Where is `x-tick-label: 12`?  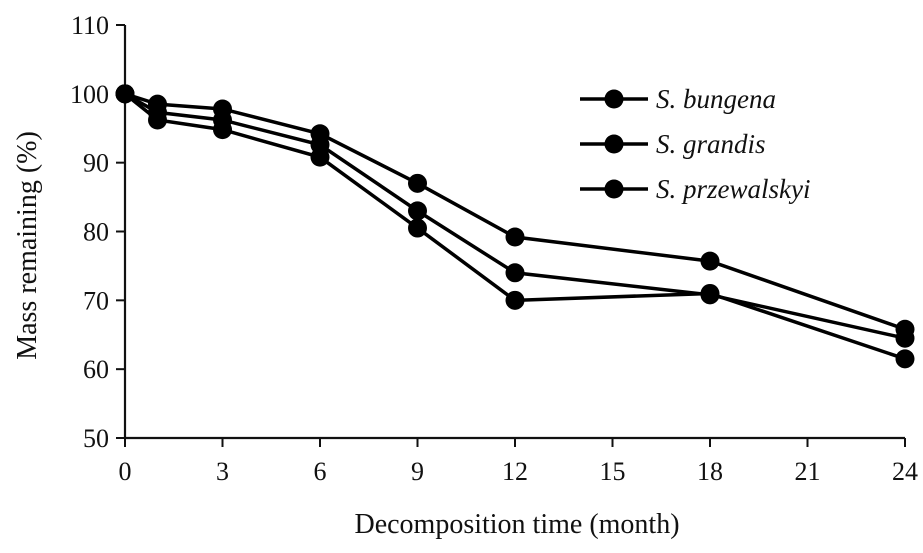
x-tick-label: 12 is located at coordinates (515, 471).